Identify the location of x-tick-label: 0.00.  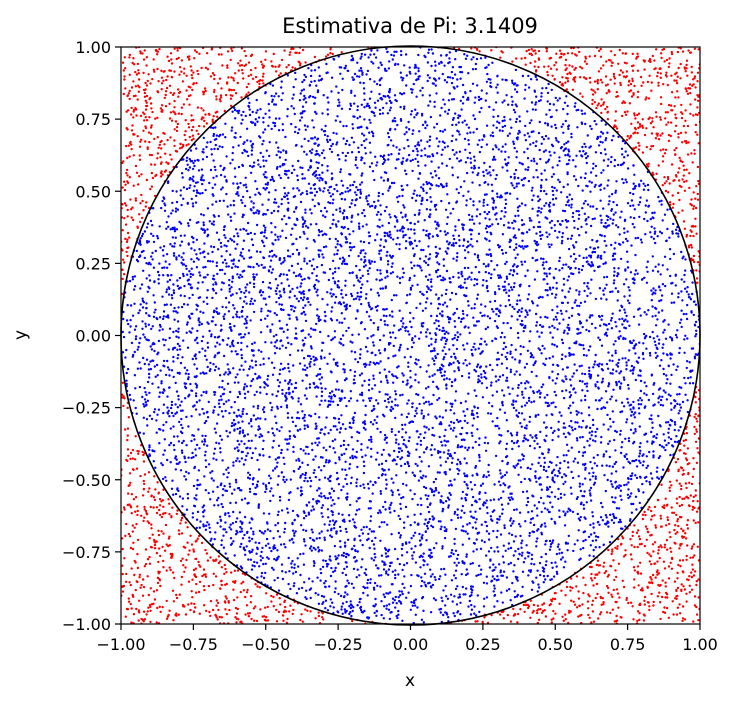
(411, 644).